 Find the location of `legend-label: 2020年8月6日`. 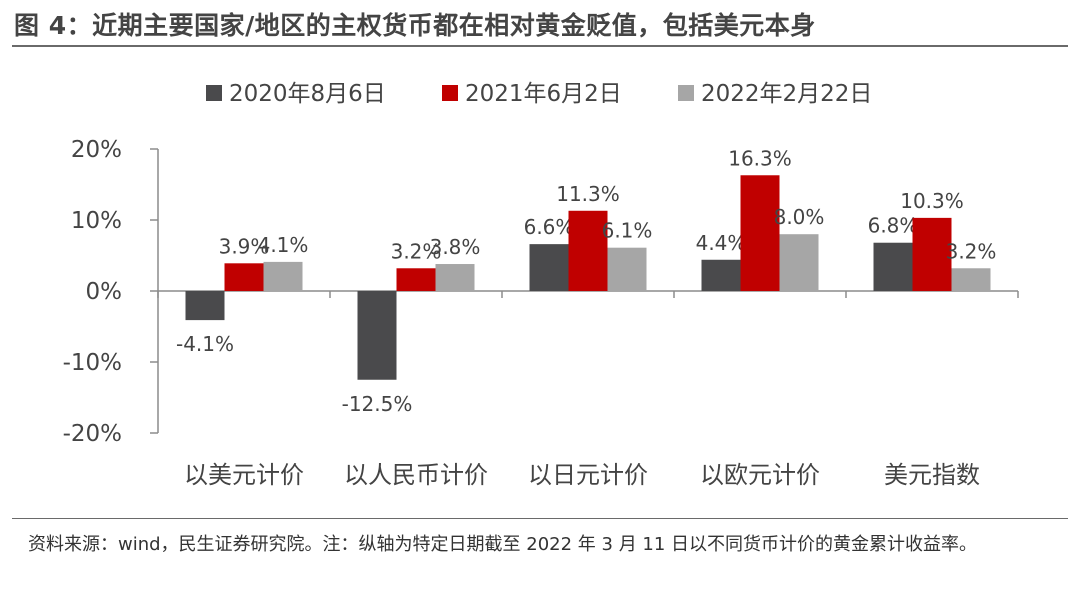

legend-label: 2020年8月6日 is located at coordinates (307, 94).